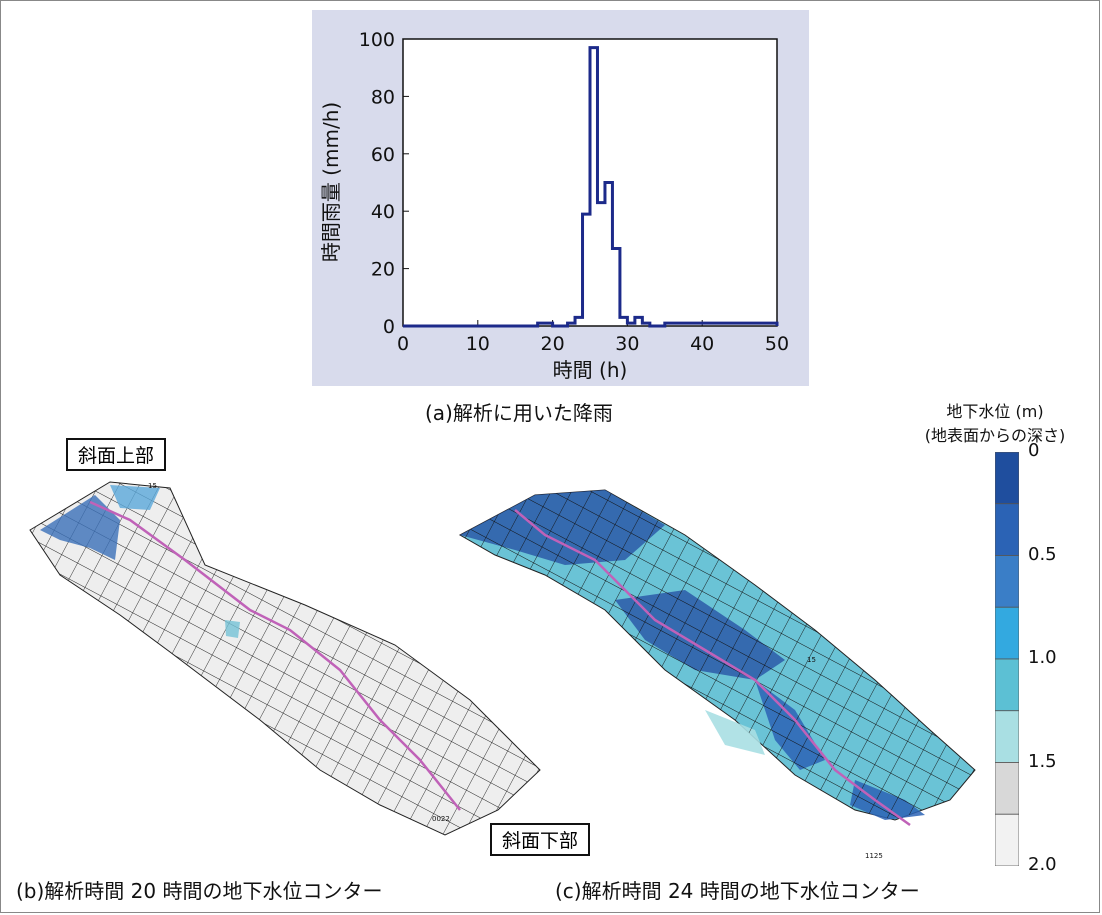 This screenshot has height=915, width=1102. What do you see at coordinates (777, 344) in the screenshot?
I see `x-tick-label: 50` at bounding box center [777, 344].